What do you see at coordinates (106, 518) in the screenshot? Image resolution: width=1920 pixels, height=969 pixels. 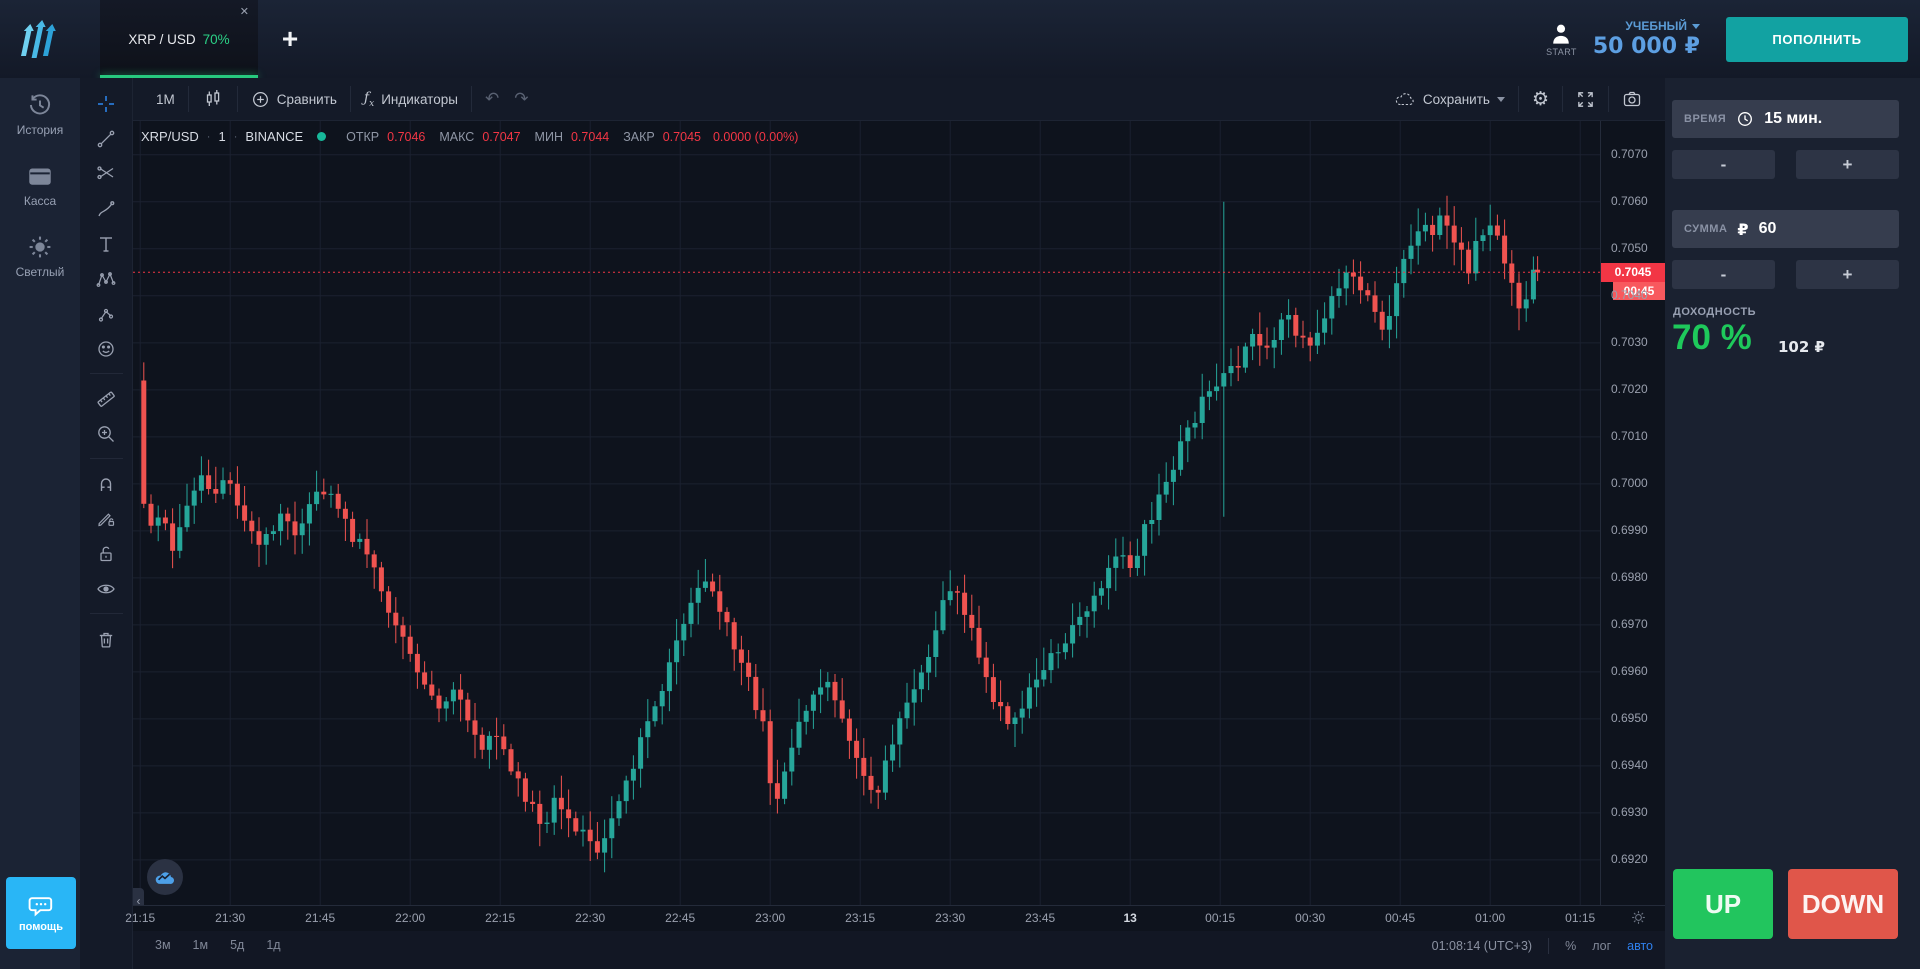 I see `tool-drawing-mode-lock` at bounding box center [106, 518].